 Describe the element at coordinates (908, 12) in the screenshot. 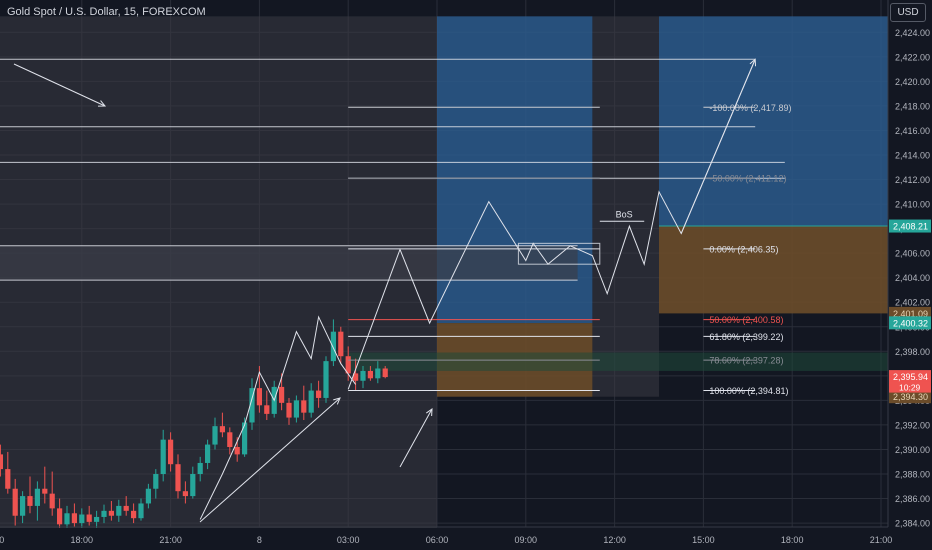

I see `currency-button: USD` at that location.